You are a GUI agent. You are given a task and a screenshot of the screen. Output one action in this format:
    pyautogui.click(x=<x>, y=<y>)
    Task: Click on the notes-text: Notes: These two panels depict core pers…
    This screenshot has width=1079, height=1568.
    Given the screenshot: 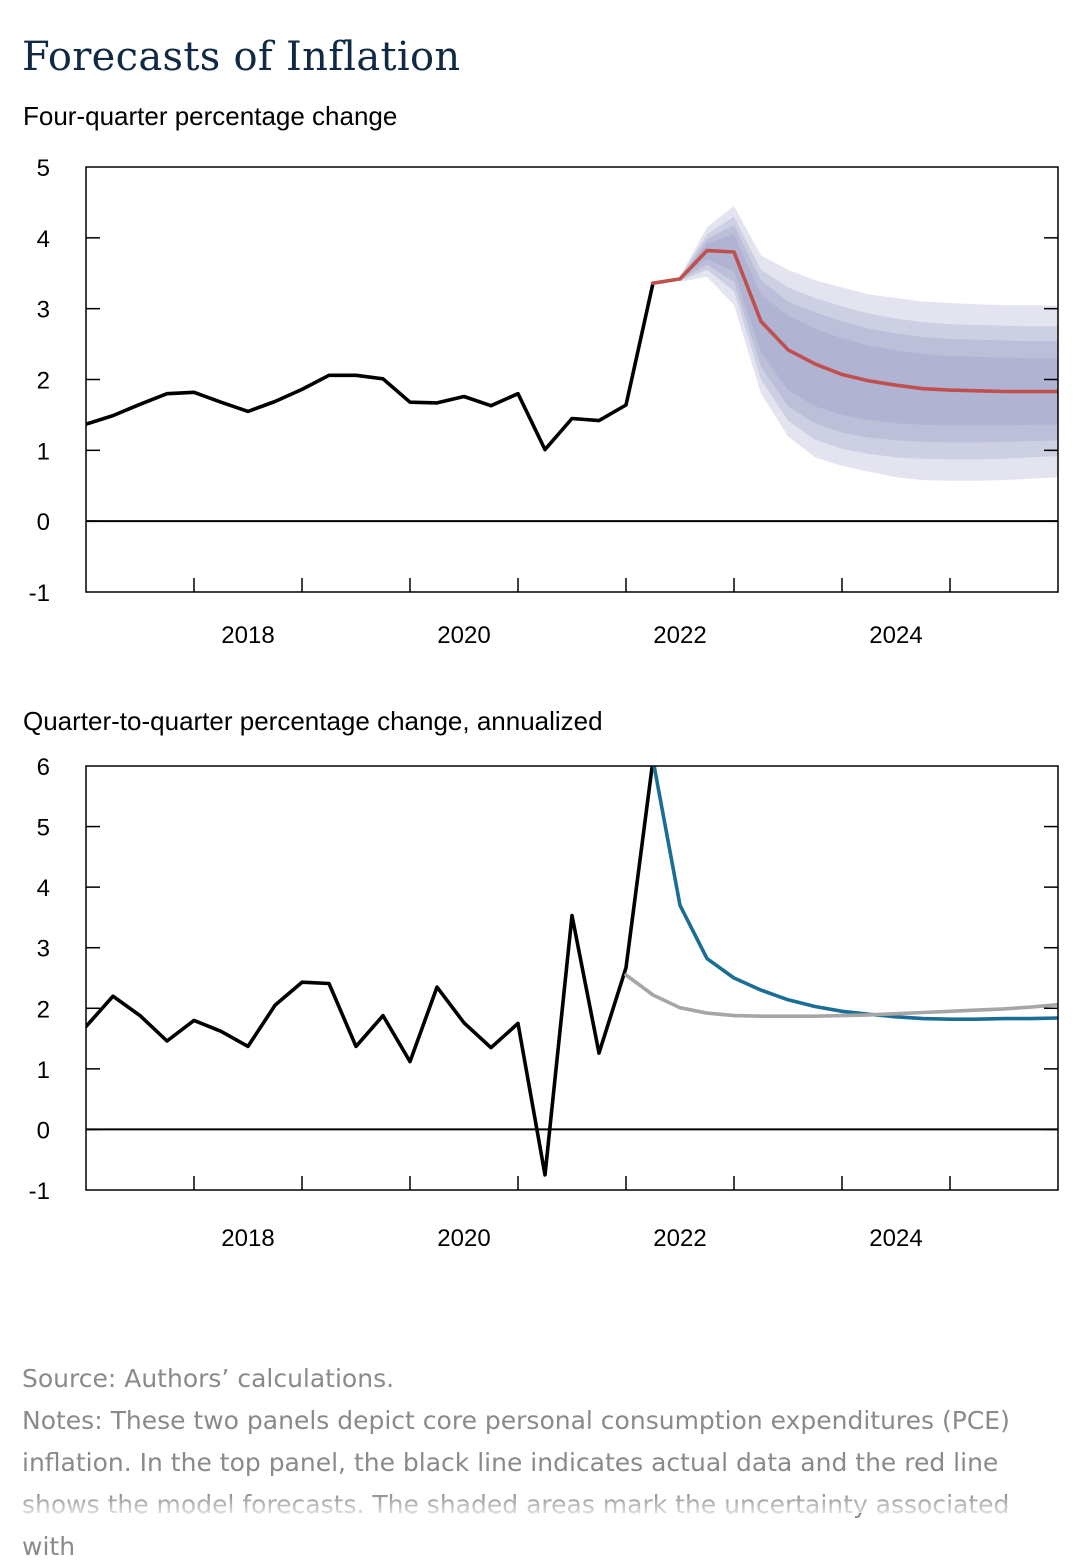 What is the action you would take?
    pyautogui.click(x=516, y=1483)
    